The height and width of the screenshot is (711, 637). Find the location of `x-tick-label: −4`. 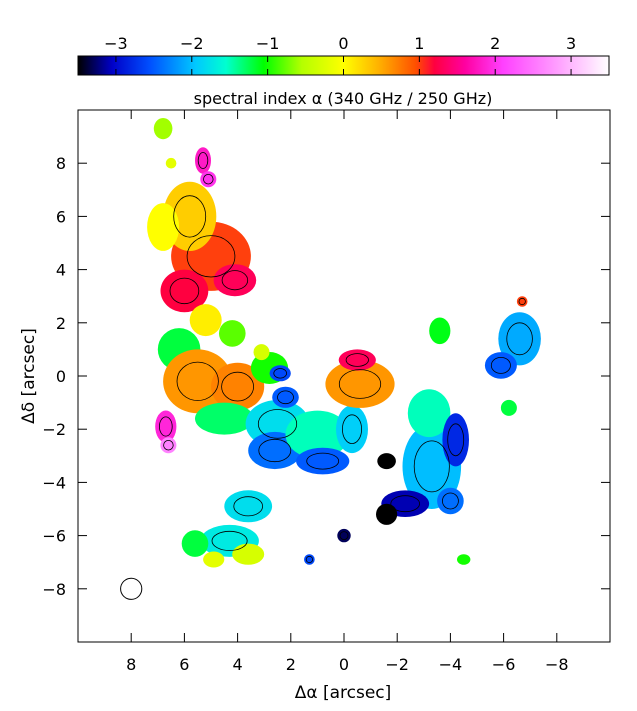

x-tick-label: −4 is located at coordinates (451, 664).